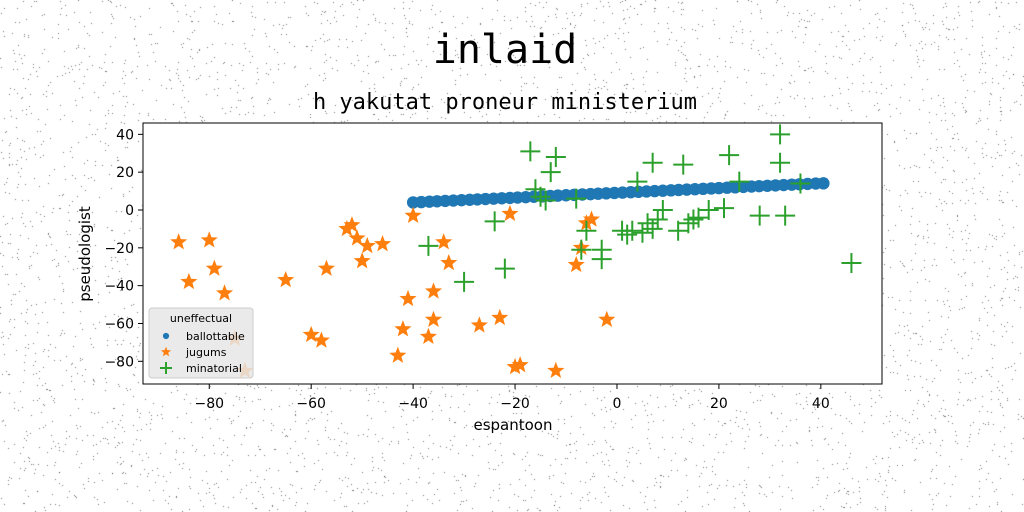 The image size is (1024, 512). What do you see at coordinates (206, 352) in the screenshot?
I see `legend-label: jugums` at bounding box center [206, 352].